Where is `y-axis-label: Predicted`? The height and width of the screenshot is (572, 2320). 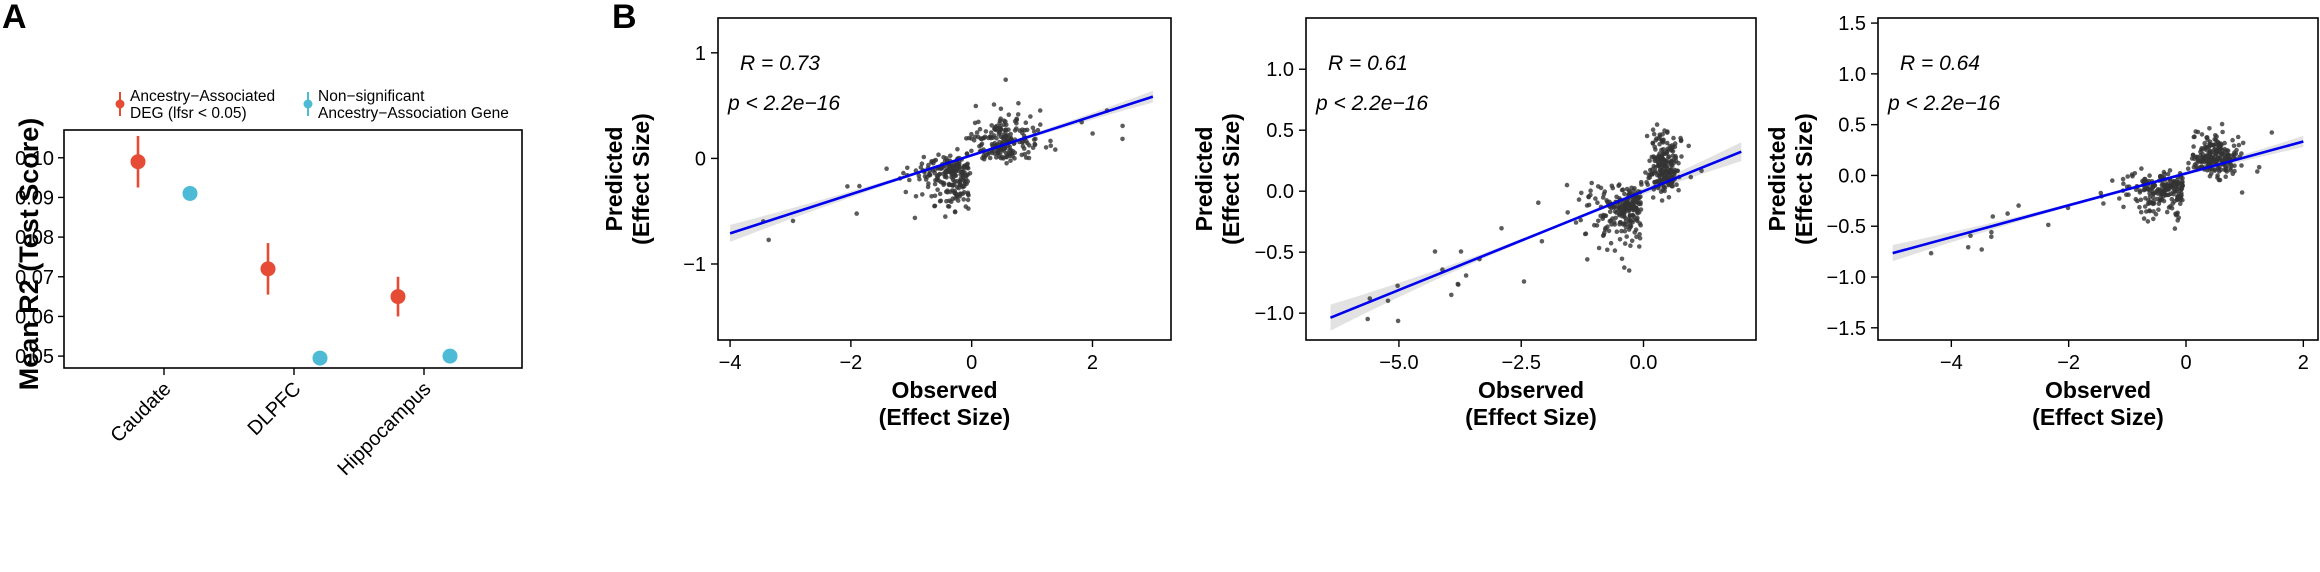
y-axis-label: Predicted is located at coordinates (1777, 179).